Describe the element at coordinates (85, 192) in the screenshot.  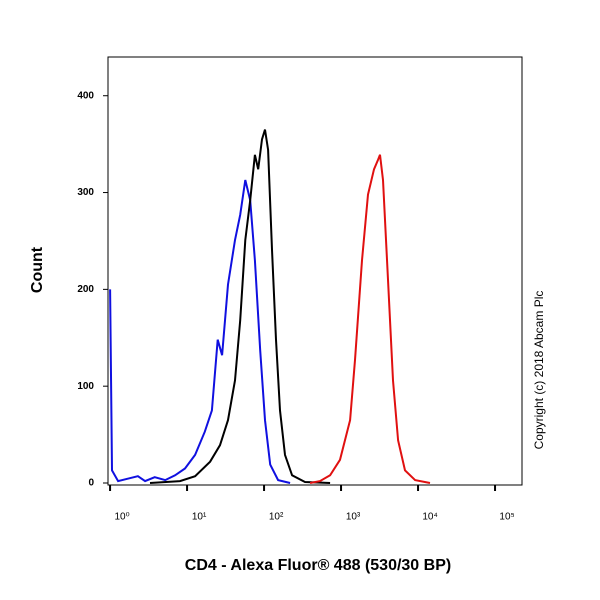
I see `y-tick-label: 300` at that location.